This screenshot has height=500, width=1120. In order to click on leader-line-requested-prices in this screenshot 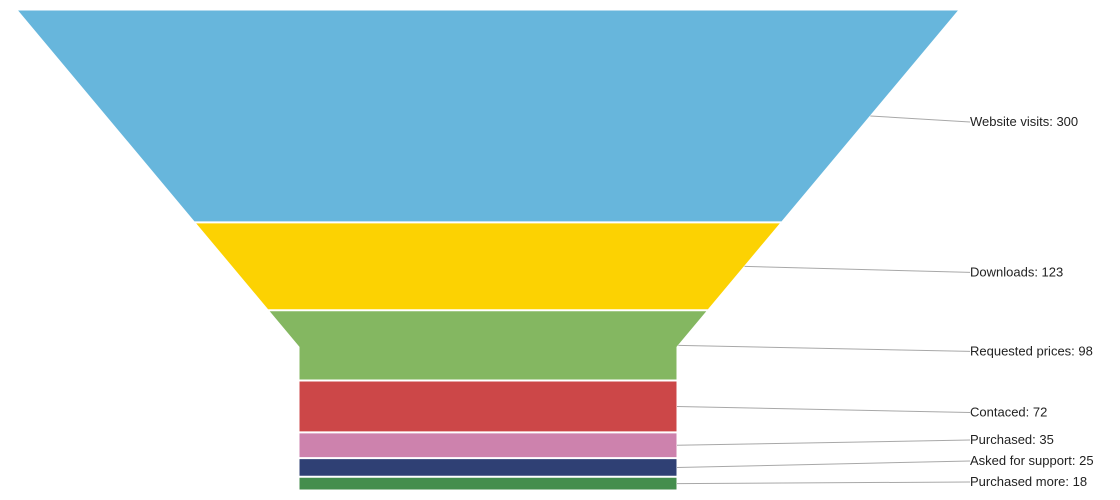, I will do `click(824, 348)`.